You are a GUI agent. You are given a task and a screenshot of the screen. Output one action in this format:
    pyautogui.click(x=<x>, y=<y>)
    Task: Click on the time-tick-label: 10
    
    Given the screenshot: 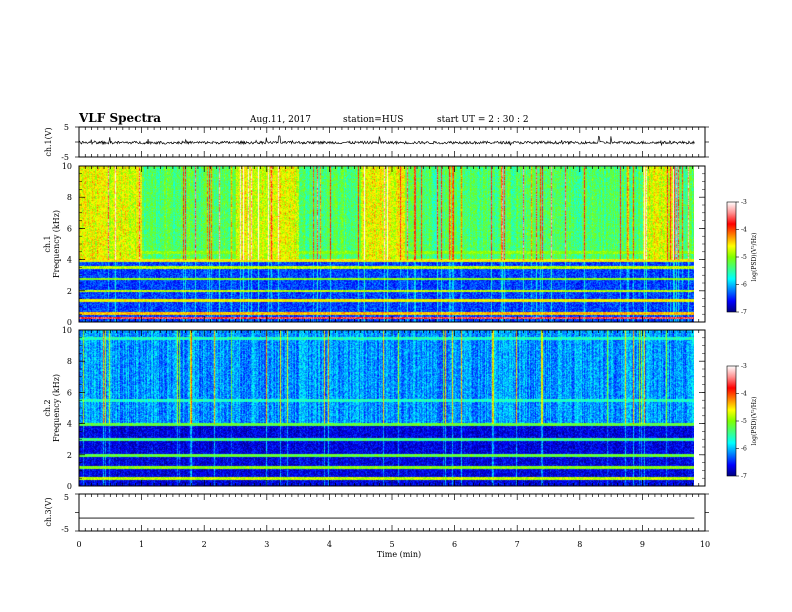 What is the action you would take?
    pyautogui.click(x=705, y=544)
    